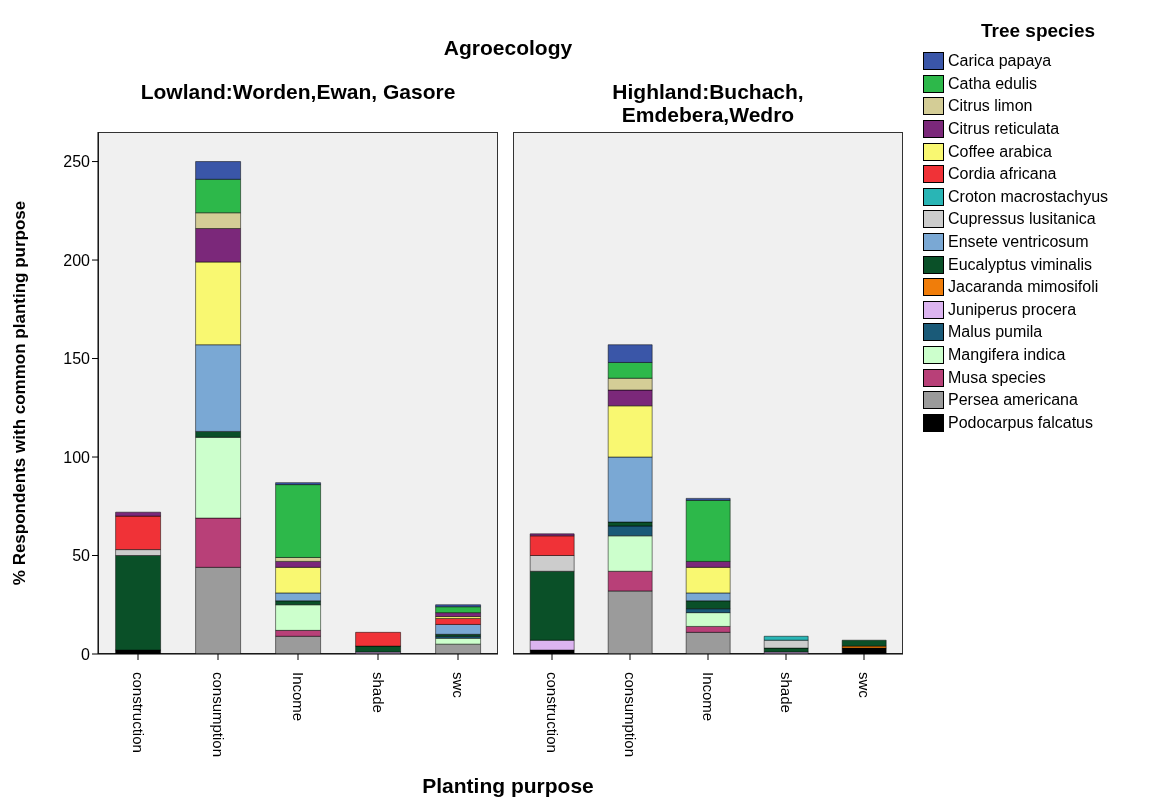  Describe the element at coordinates (1020, 422) in the screenshot. I see `legend-label: Podocarpus falcatus` at that location.